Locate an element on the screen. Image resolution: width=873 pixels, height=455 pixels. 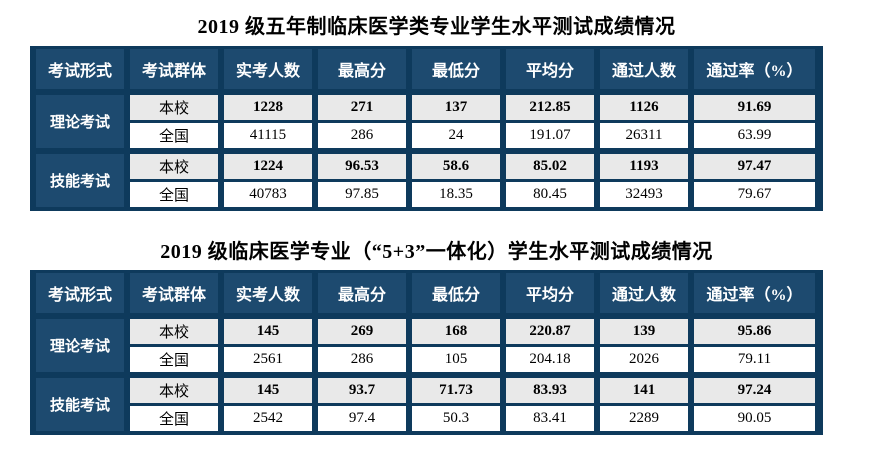
value-cell: 137 is located at coordinates (456, 106).